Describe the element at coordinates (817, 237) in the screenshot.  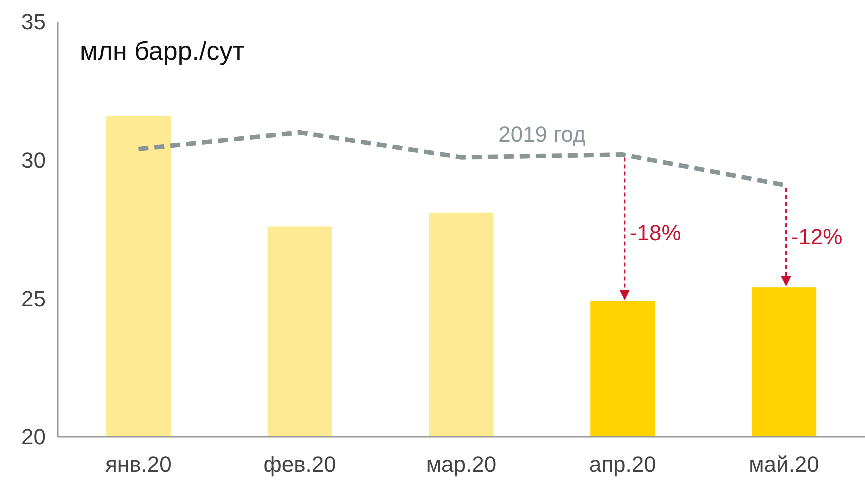
I see `annotation: -12%` at that location.